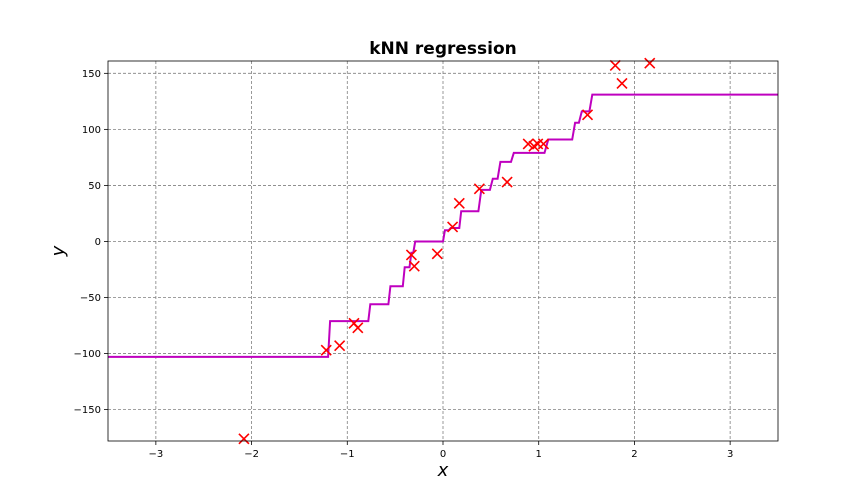 The width and height of the screenshot is (864, 504). What do you see at coordinates (91, 130) in the screenshot?
I see `y-tick-label: 100` at bounding box center [91, 130].